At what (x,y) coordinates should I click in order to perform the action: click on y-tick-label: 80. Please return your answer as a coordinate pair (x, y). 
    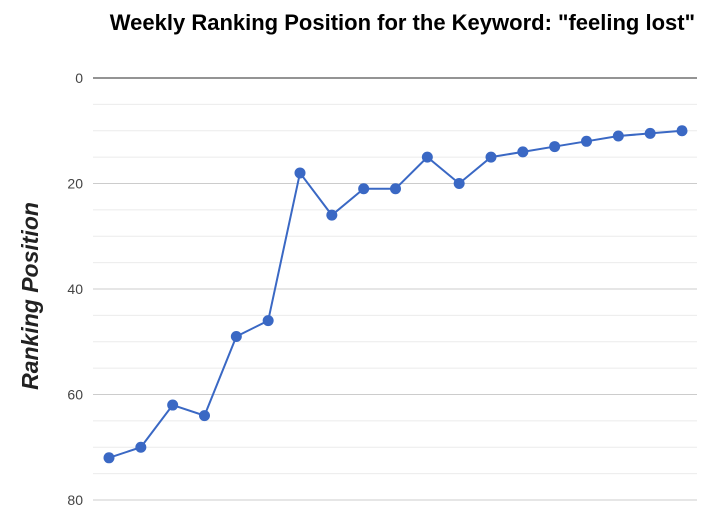
    Looking at the image, I should click on (75, 500).